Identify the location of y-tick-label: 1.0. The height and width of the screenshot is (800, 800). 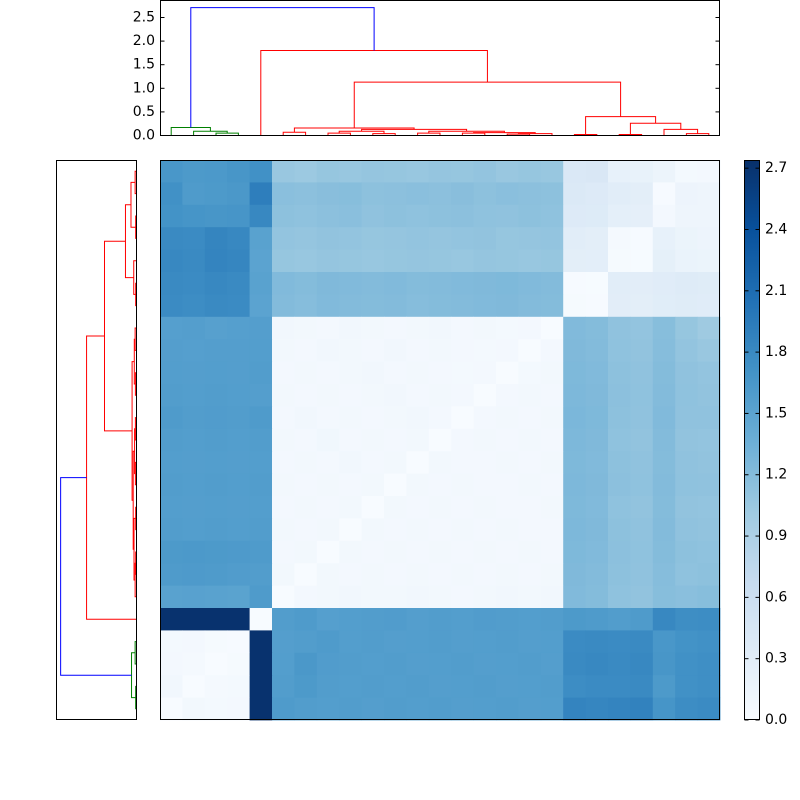
(144, 88).